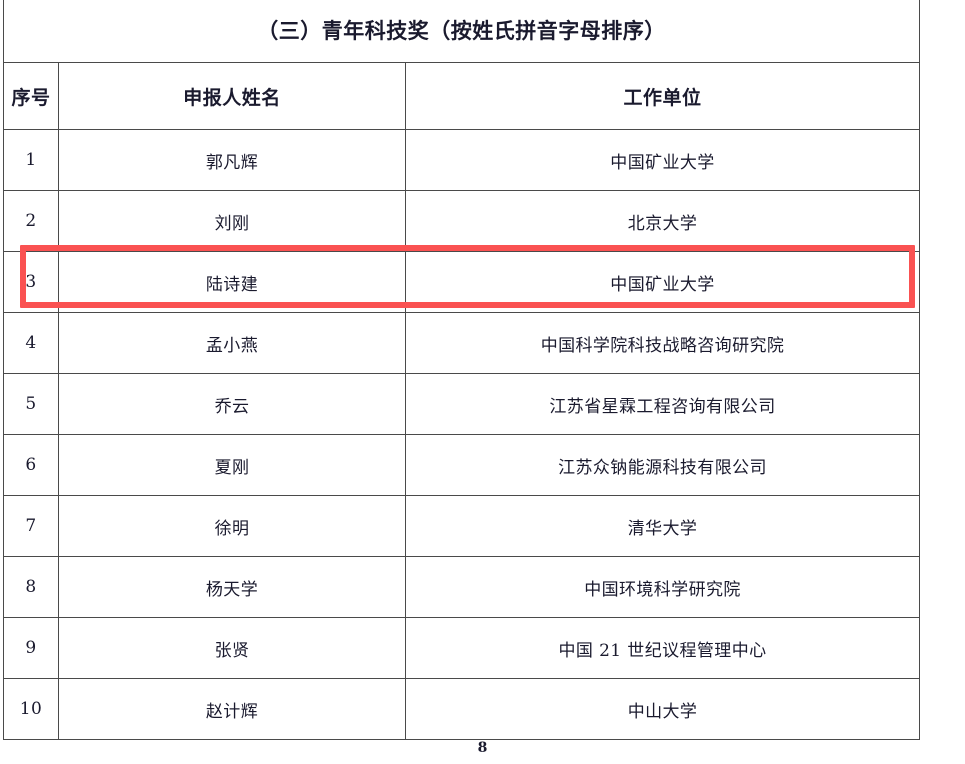 The image size is (965, 764). I want to click on row-name: 陆诗建, so click(232, 282).